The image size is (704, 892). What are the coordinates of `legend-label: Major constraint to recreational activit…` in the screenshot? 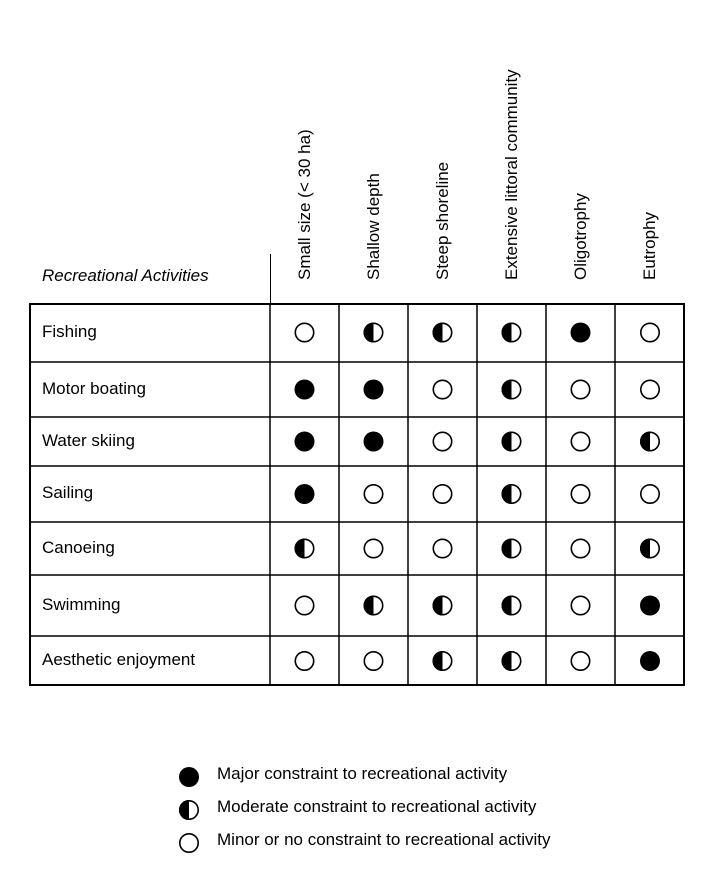 It's located at (362, 773).